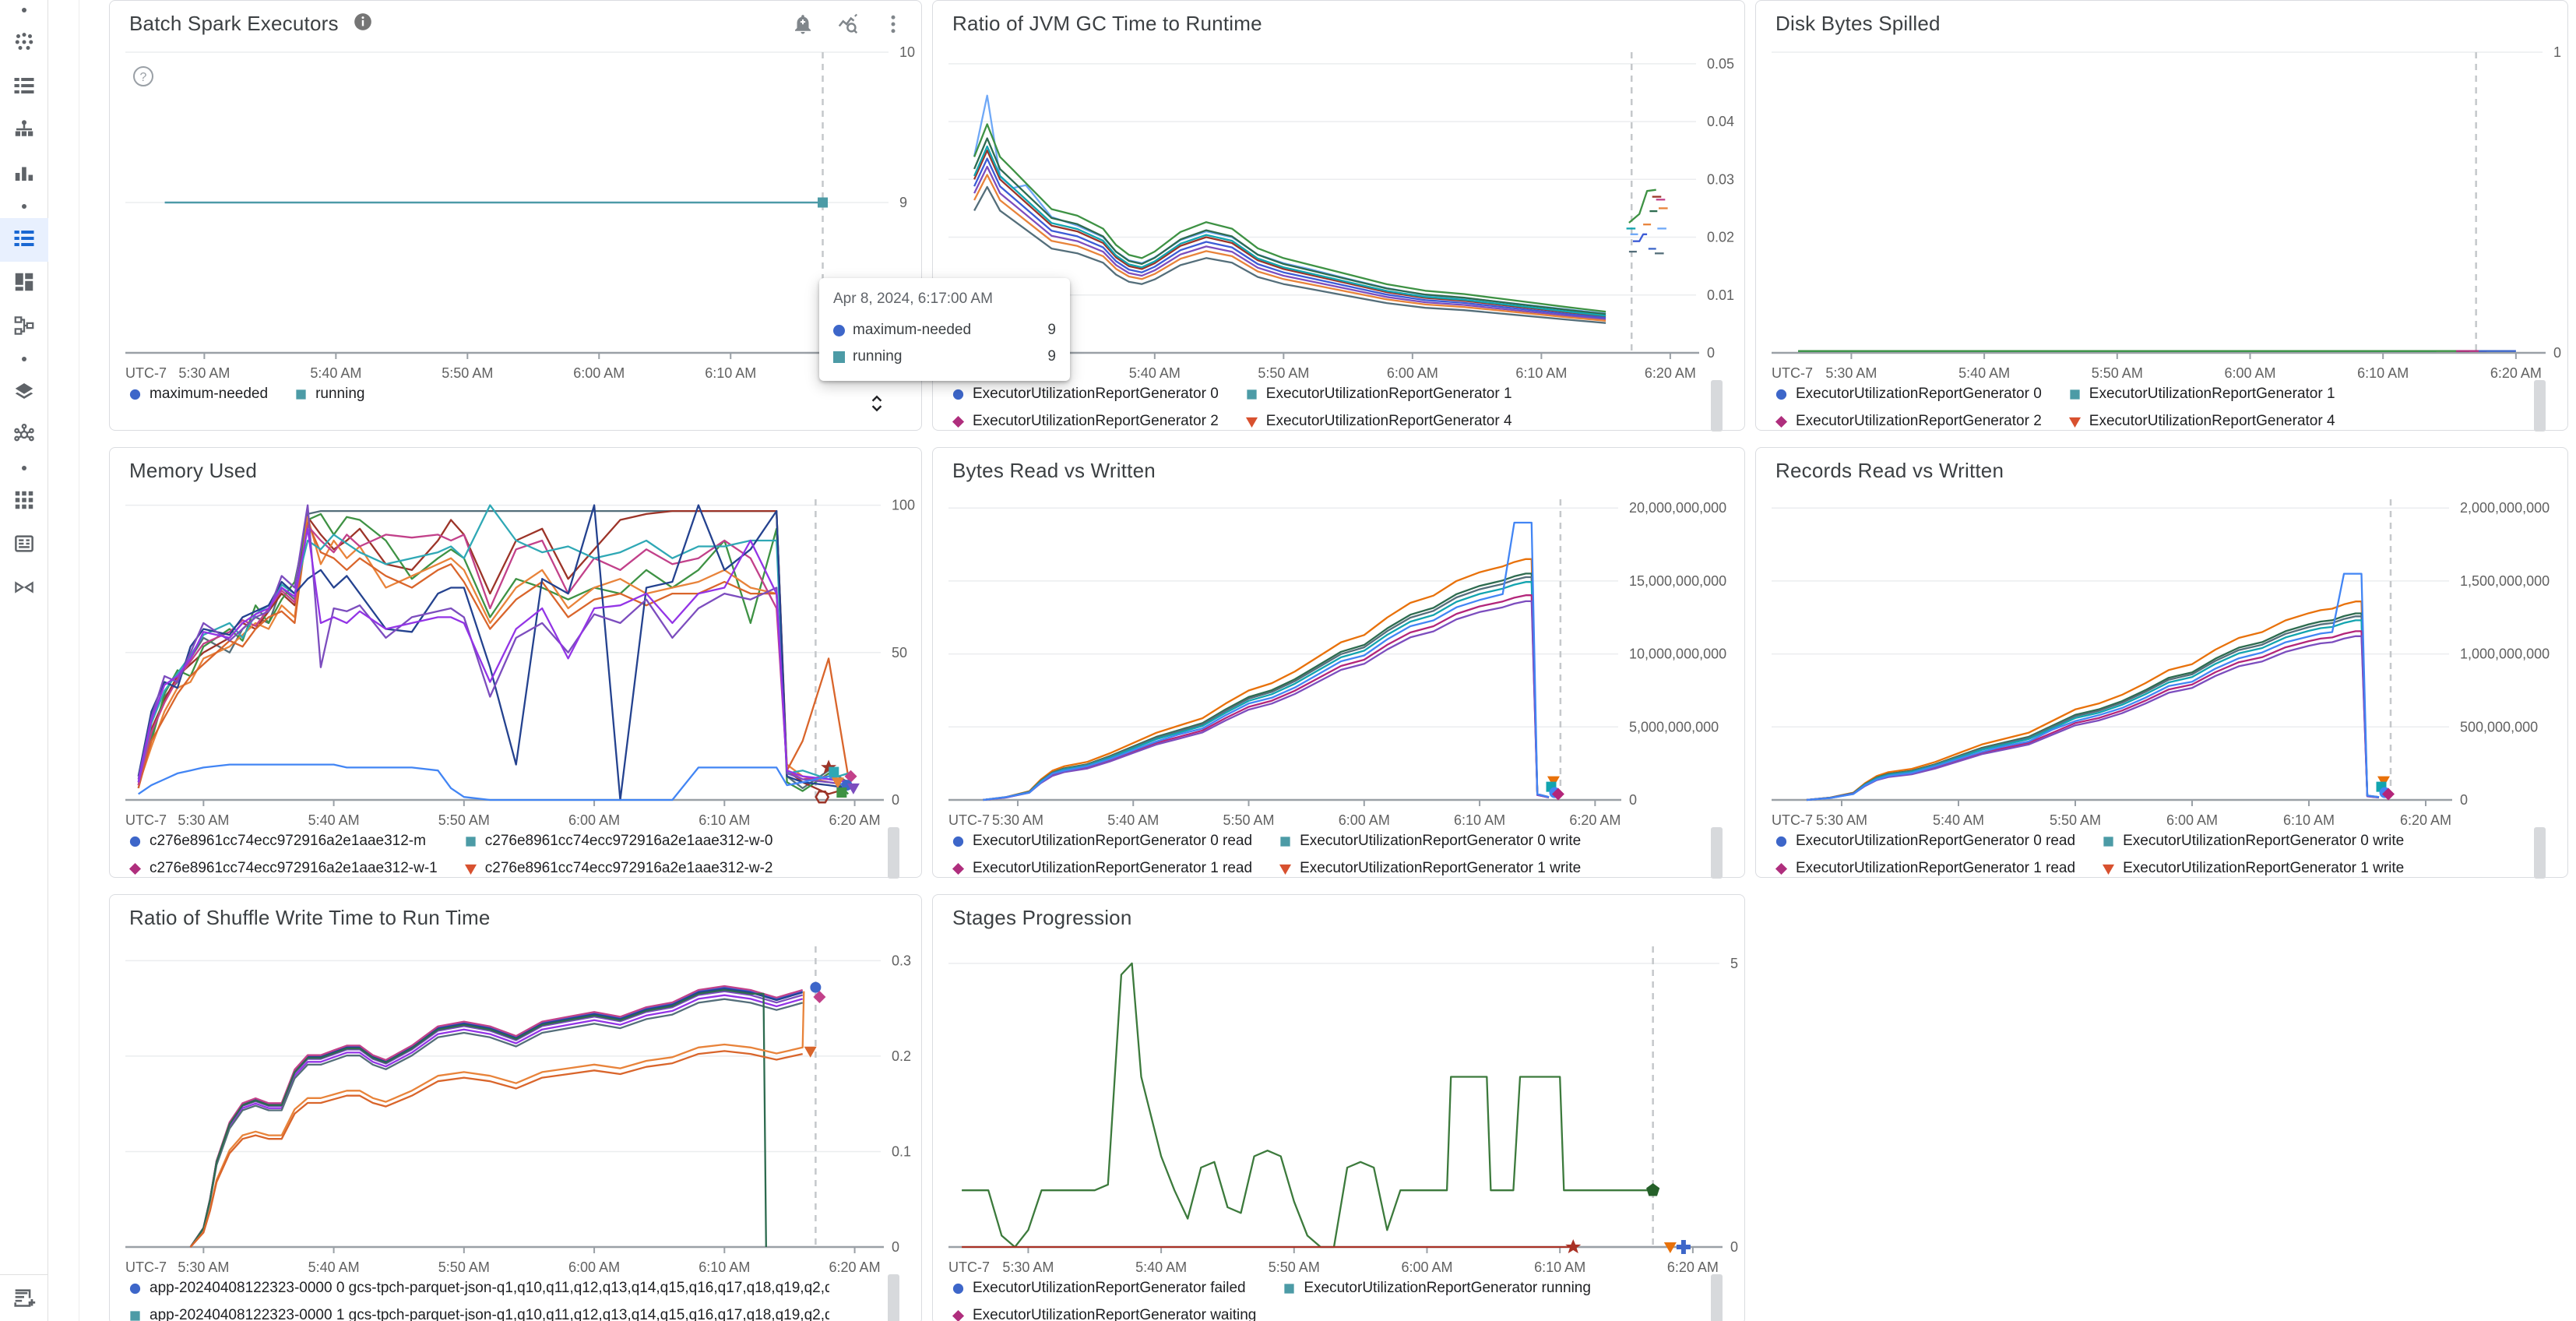 Image resolution: width=2576 pixels, height=1321 pixels. Describe the element at coordinates (803, 26) in the screenshot. I see `create-alert-button` at that location.